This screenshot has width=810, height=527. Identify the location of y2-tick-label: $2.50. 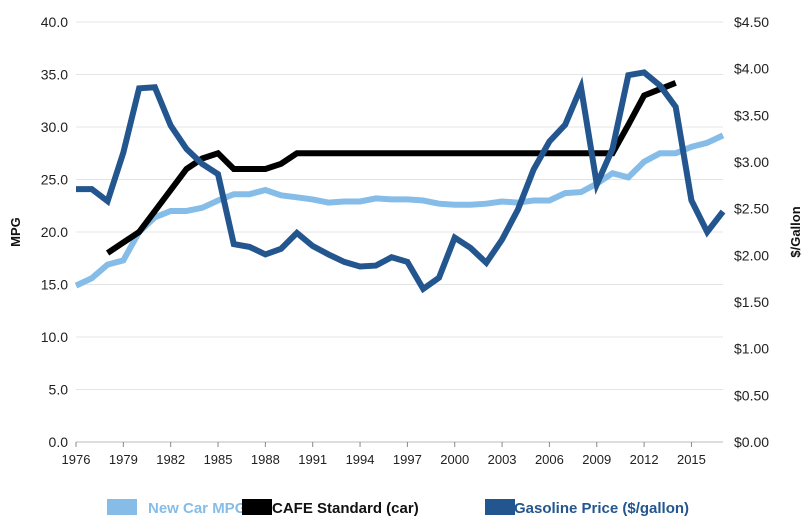
(751, 209).